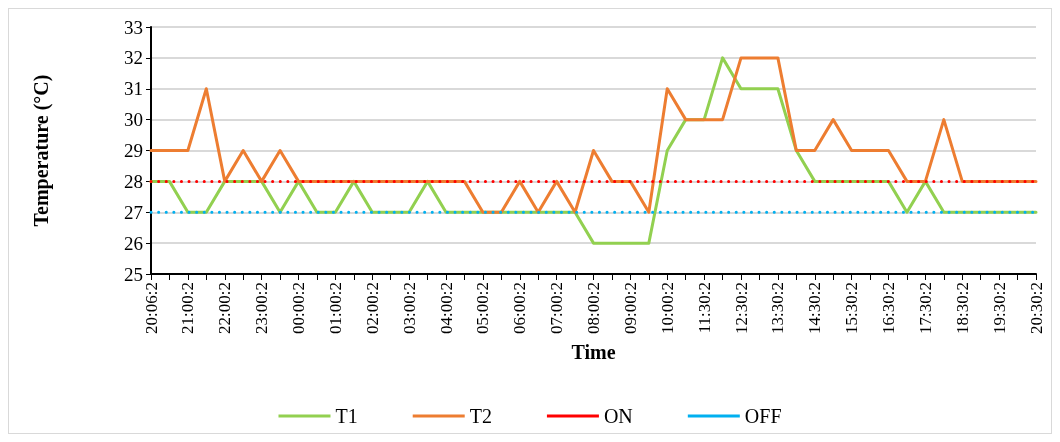 The height and width of the screenshot is (442, 1060). What do you see at coordinates (225, 308) in the screenshot?
I see `x-tick-label: 22:00:2` at bounding box center [225, 308].